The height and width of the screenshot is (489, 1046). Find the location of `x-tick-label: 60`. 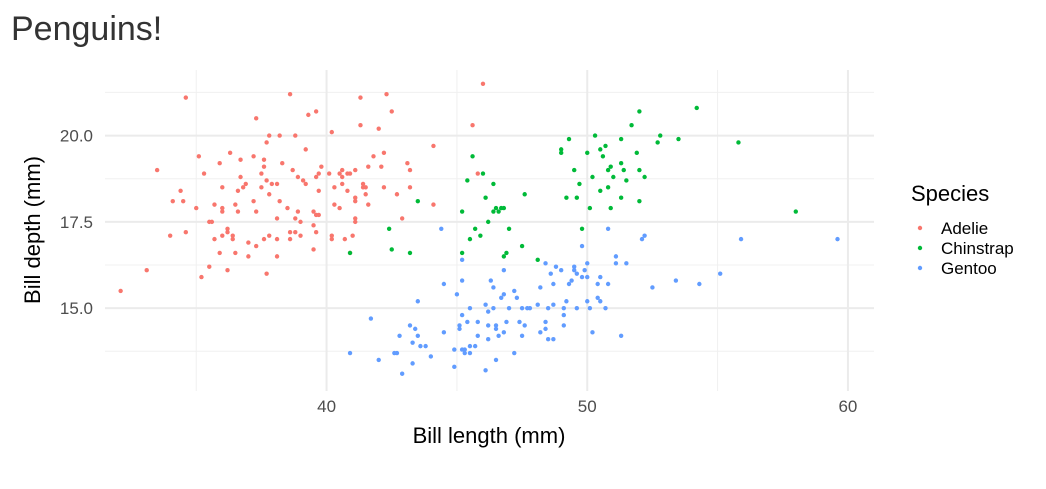

x-tick-label: 60 is located at coordinates (847, 406).